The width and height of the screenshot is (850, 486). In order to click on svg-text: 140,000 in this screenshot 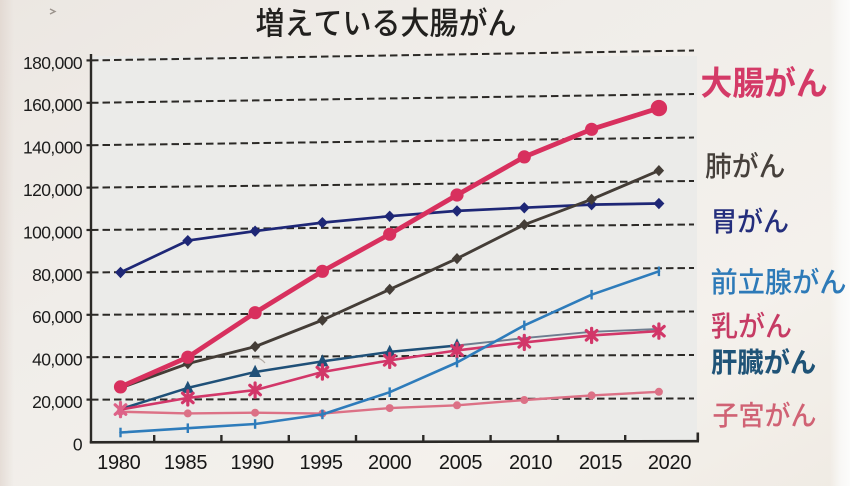, I will do `click(53, 148)`.